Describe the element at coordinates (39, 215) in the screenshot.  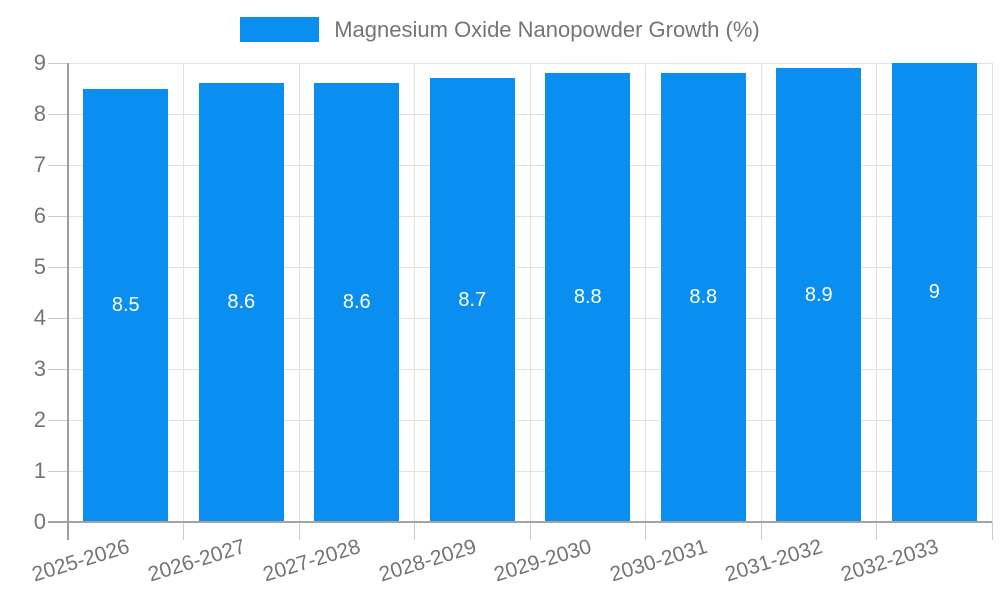
I see `y-tick-label: 6` at that location.